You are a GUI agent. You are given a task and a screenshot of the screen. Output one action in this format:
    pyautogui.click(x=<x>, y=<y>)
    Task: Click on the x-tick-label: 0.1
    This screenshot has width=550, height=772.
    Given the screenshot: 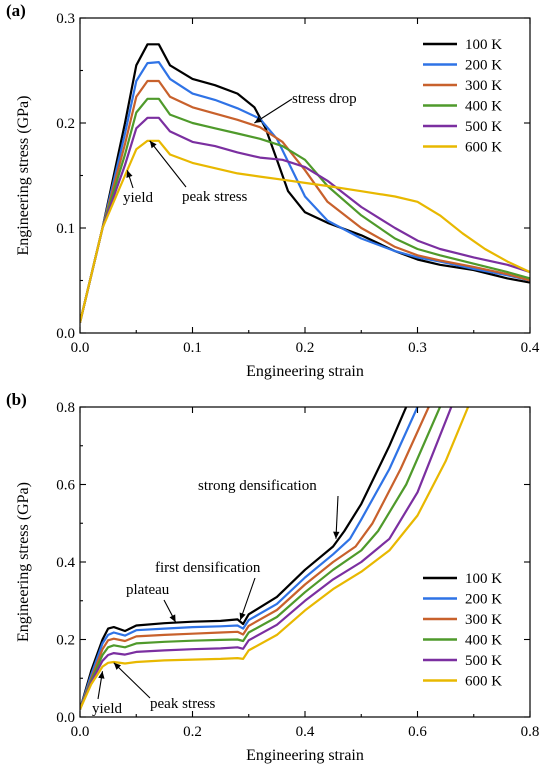 What is the action you would take?
    pyautogui.click(x=192, y=348)
    